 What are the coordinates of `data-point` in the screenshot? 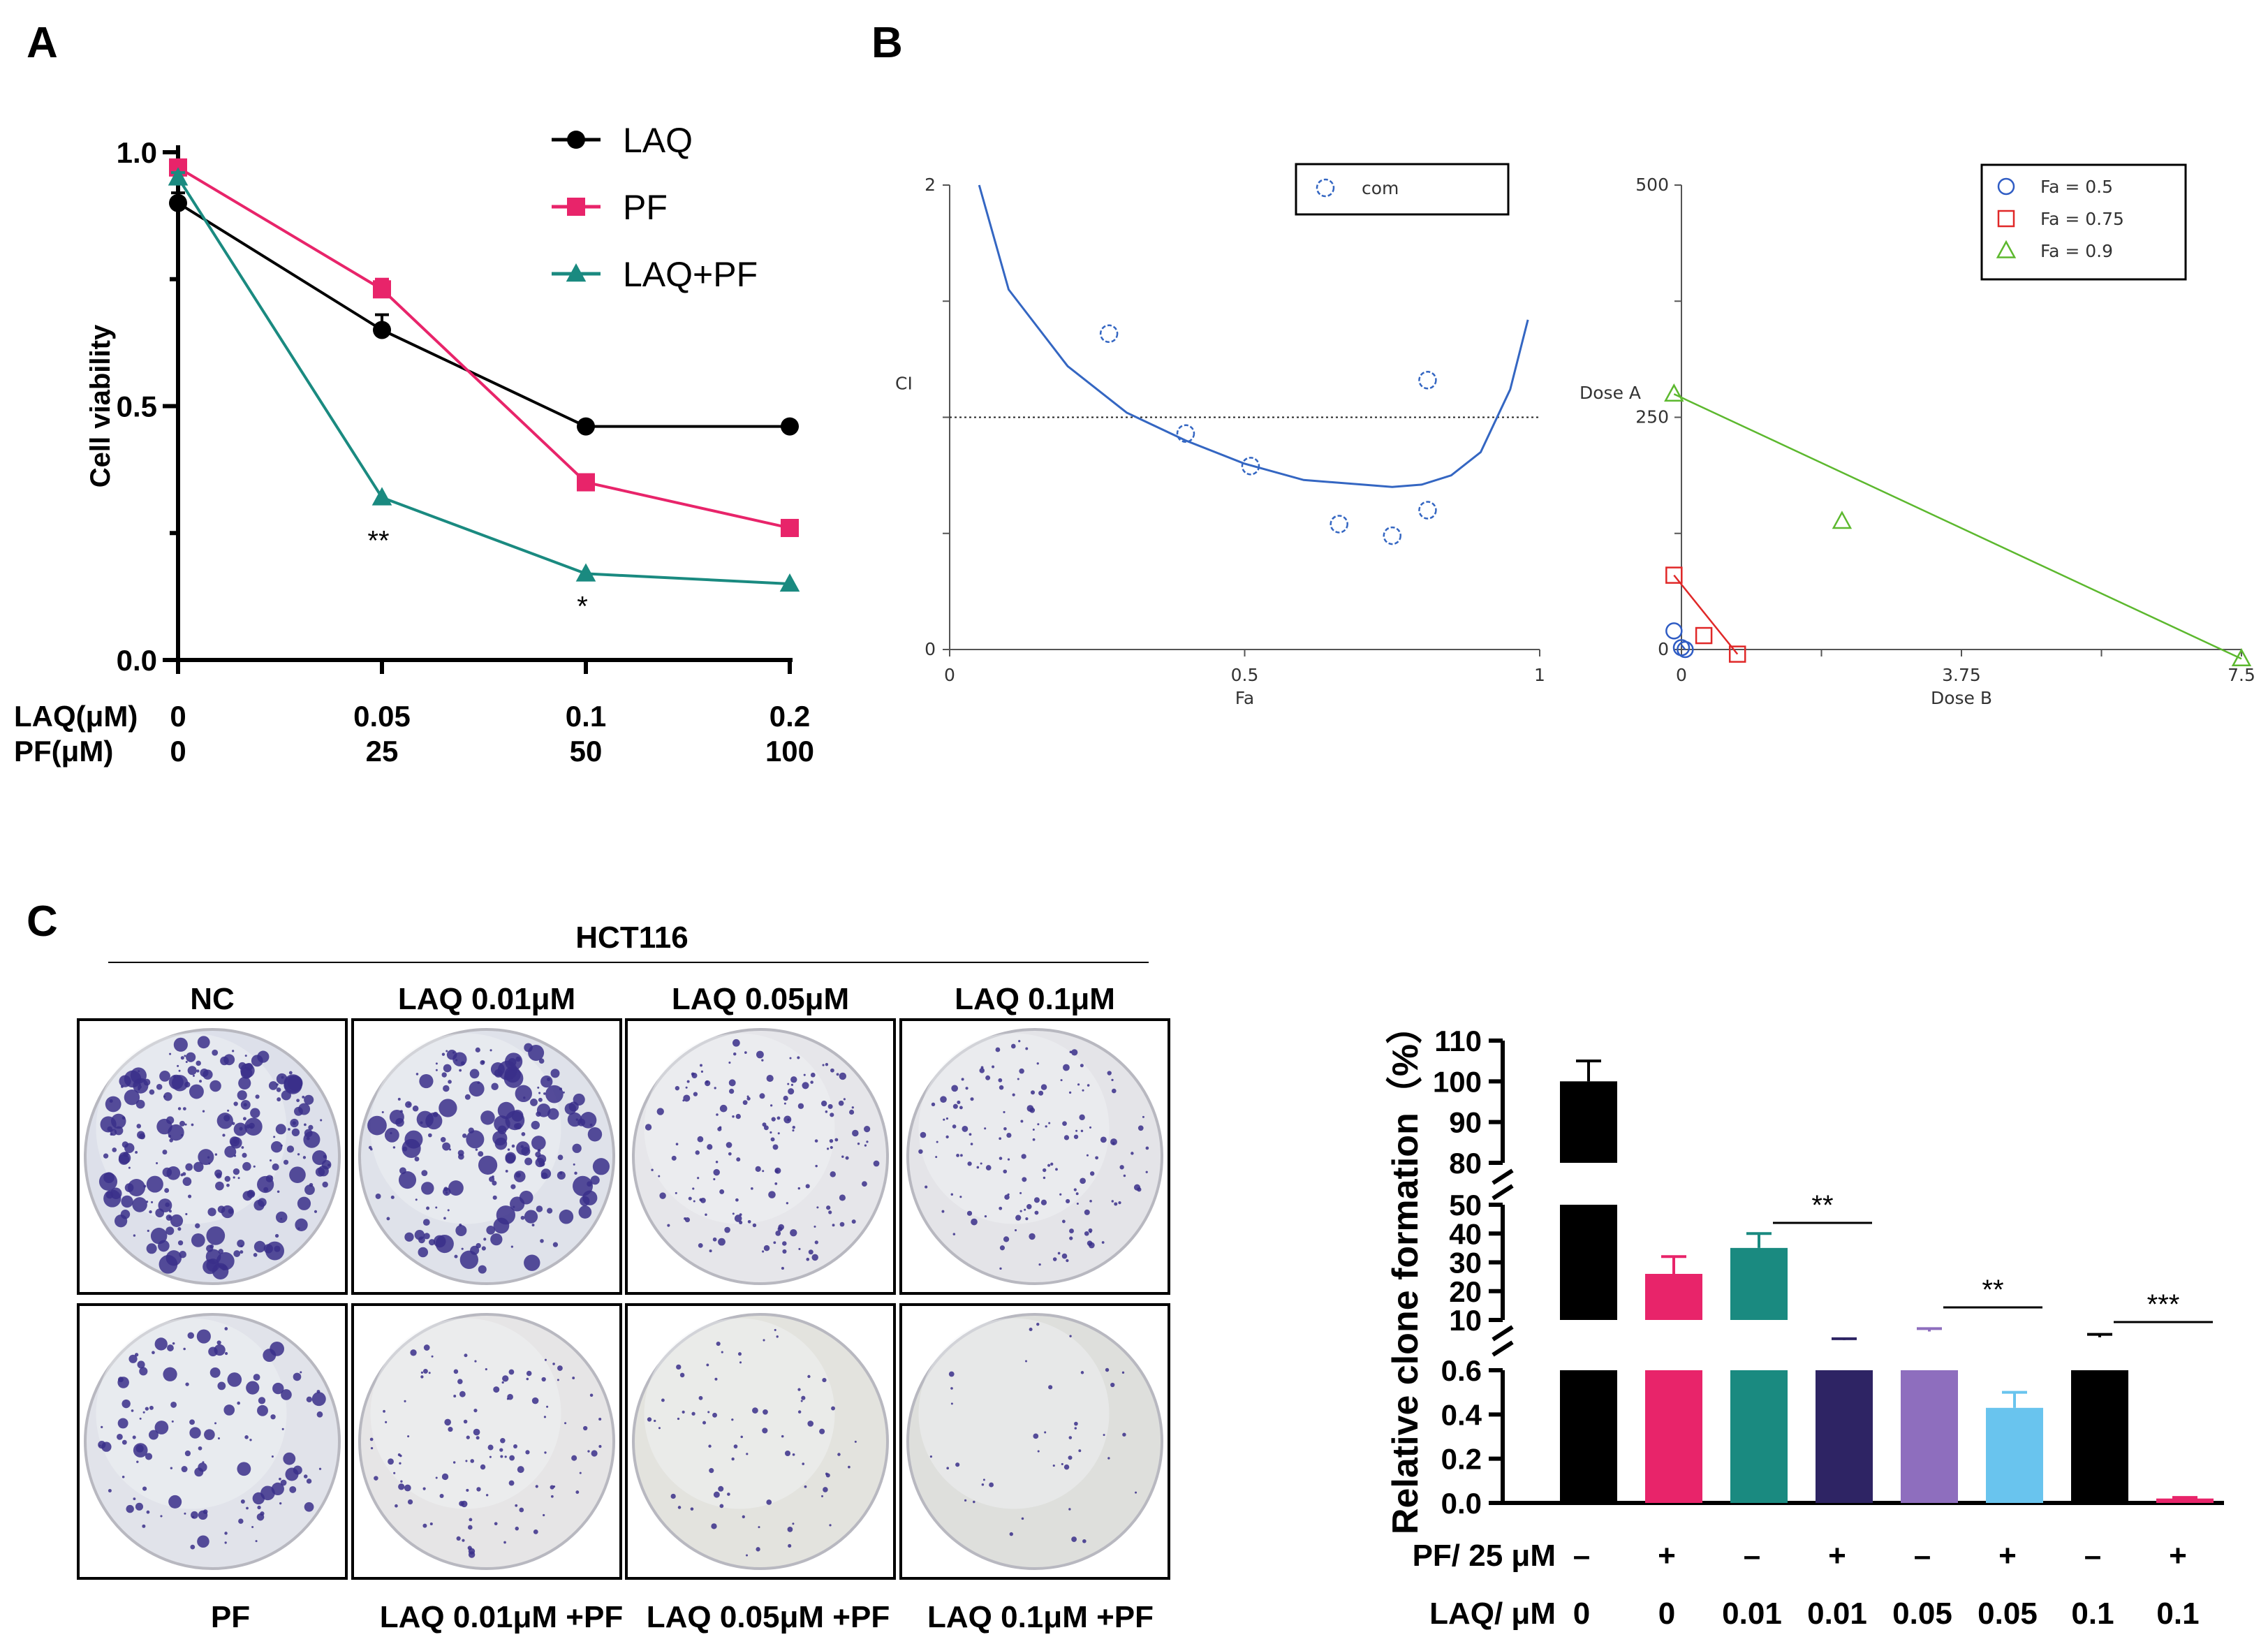 It's located at (1737, 654).